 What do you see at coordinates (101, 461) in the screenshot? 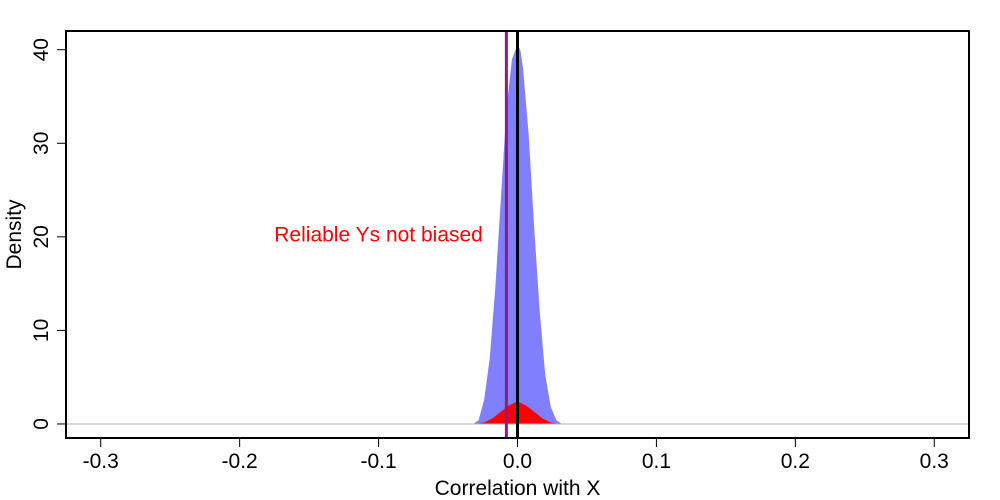
I see `x-tick-label: -0.3` at bounding box center [101, 461].